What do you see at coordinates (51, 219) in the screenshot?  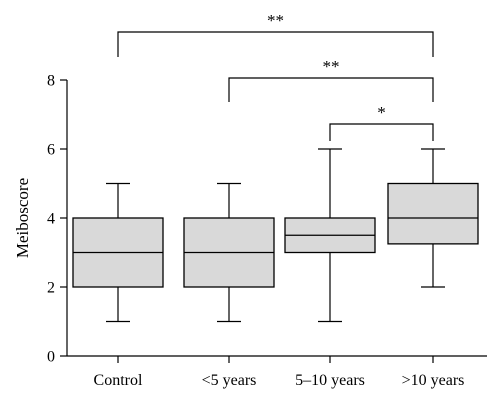 I see `y-tick-label-4: 4` at bounding box center [51, 219].